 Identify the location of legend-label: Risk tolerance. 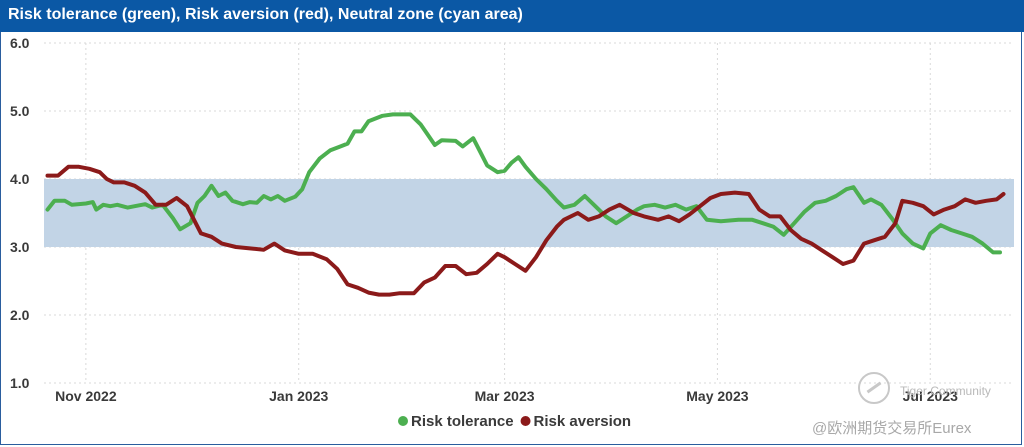
(462, 421).